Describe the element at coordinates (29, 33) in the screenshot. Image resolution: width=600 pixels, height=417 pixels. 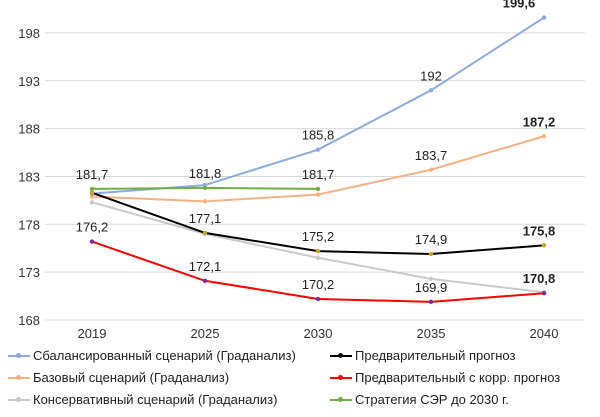
I see `y-tick-label: 198` at that location.